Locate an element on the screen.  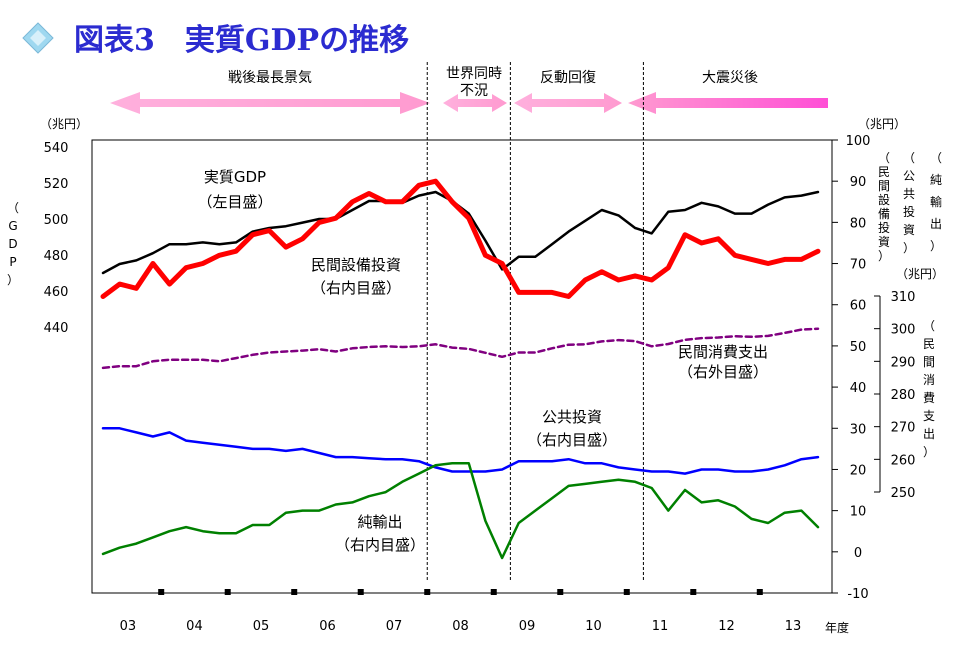
right-inner-tick-label: 30 is located at coordinates (858, 429).